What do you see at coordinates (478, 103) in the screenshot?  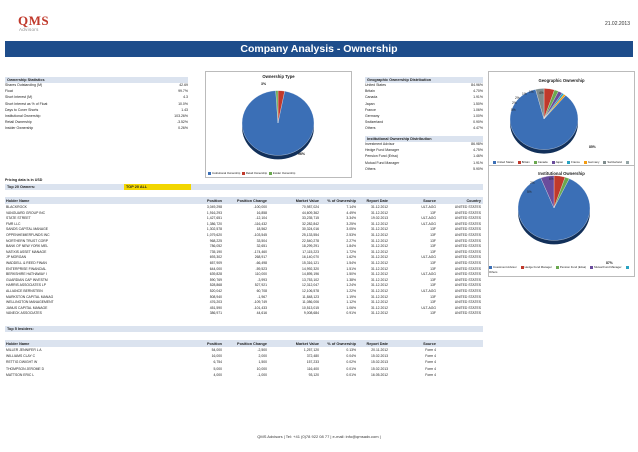 I see `geo-value: 1.50%` at bounding box center [478, 103].